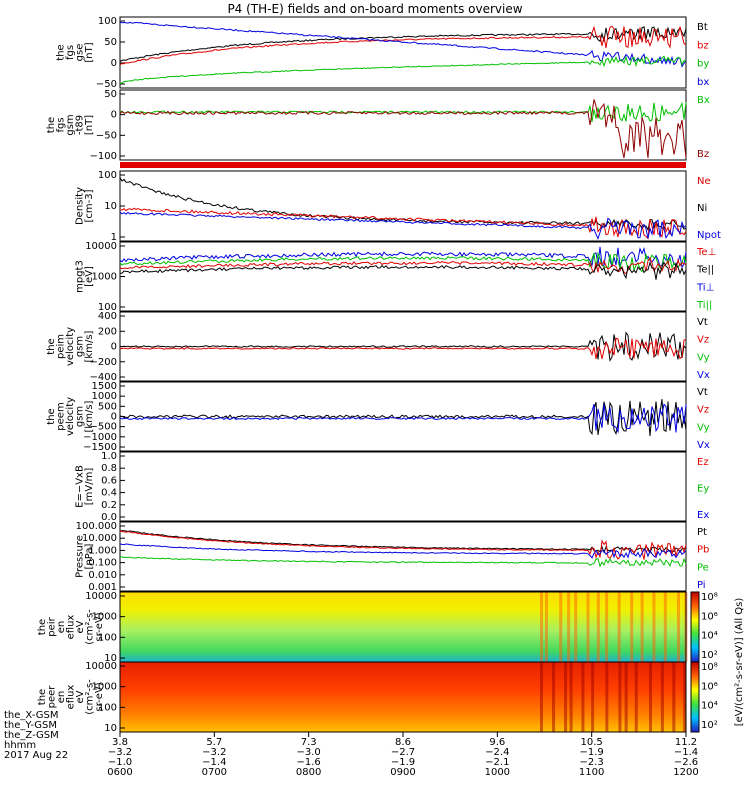 This screenshot has width=750, height=800. Describe the element at coordinates (702, 208) in the screenshot. I see `legend-ni: Ni` at that location.